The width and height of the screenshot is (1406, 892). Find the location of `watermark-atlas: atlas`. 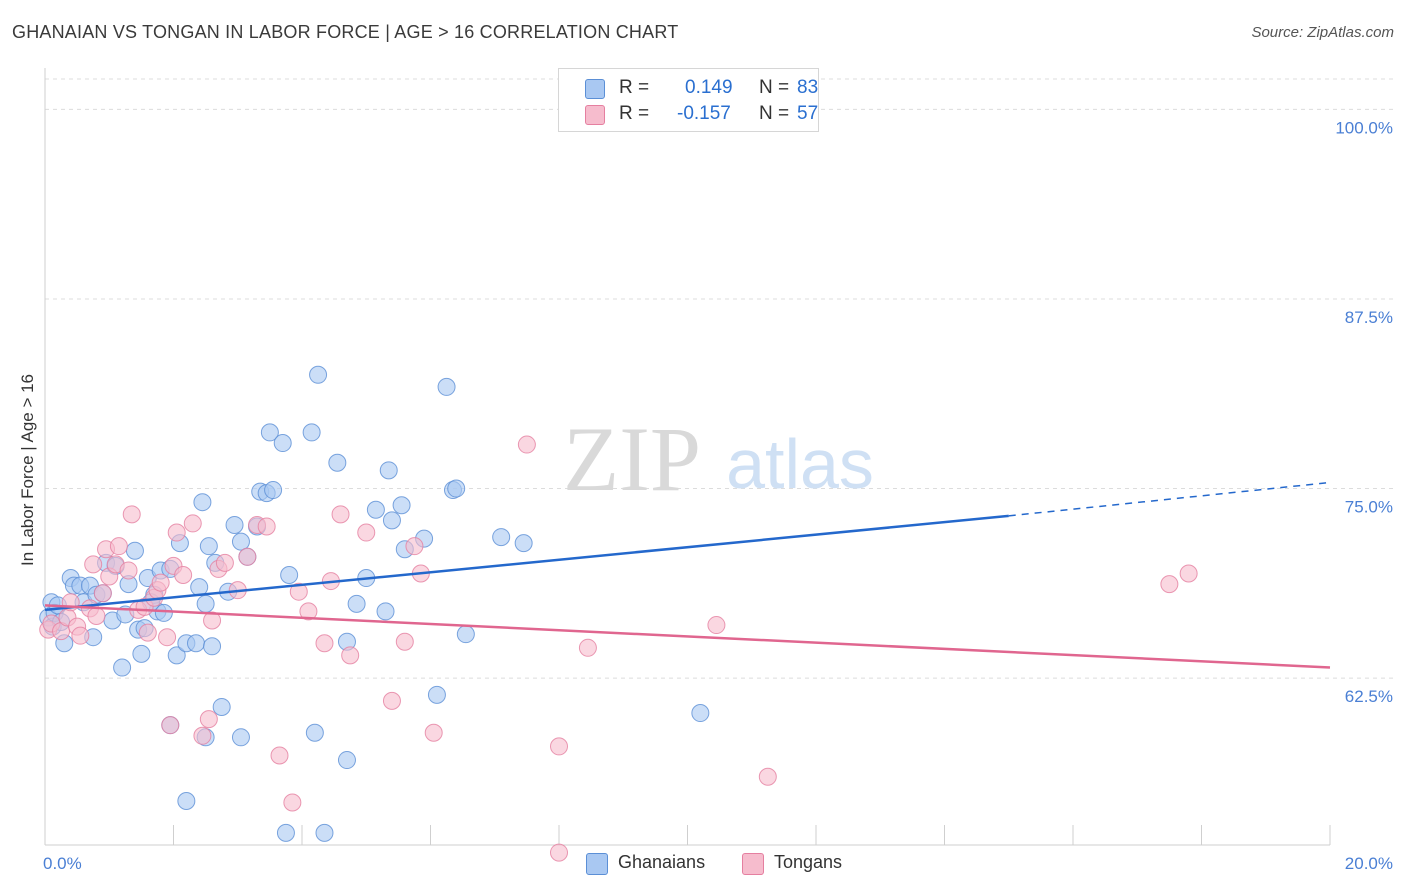

watermark-atlas: atlas is located at coordinates (800, 464).